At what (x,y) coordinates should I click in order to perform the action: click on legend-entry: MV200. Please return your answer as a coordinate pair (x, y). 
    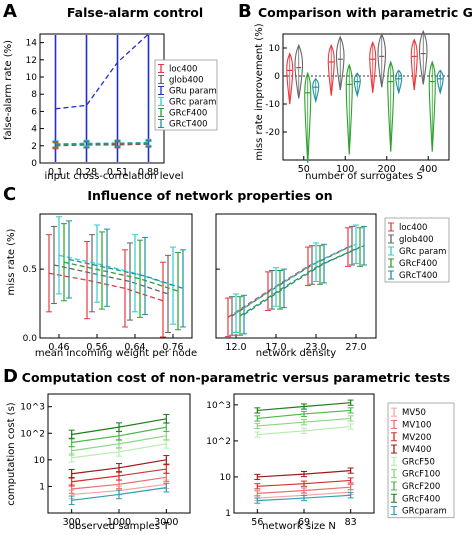
    Looking at the image, I should click on (416, 438).